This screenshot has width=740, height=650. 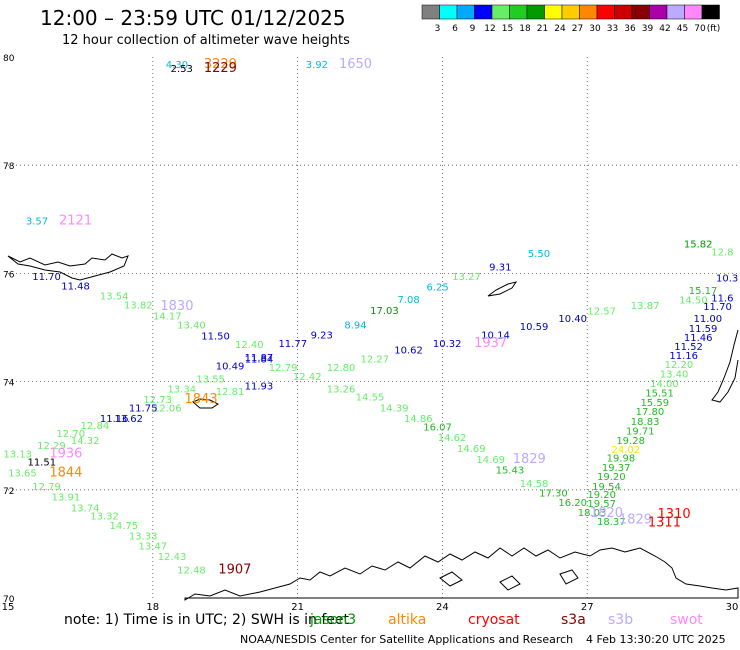 What do you see at coordinates (114, 419) in the screenshot?
I see `wave-height-label: 11.16` at bounding box center [114, 419].